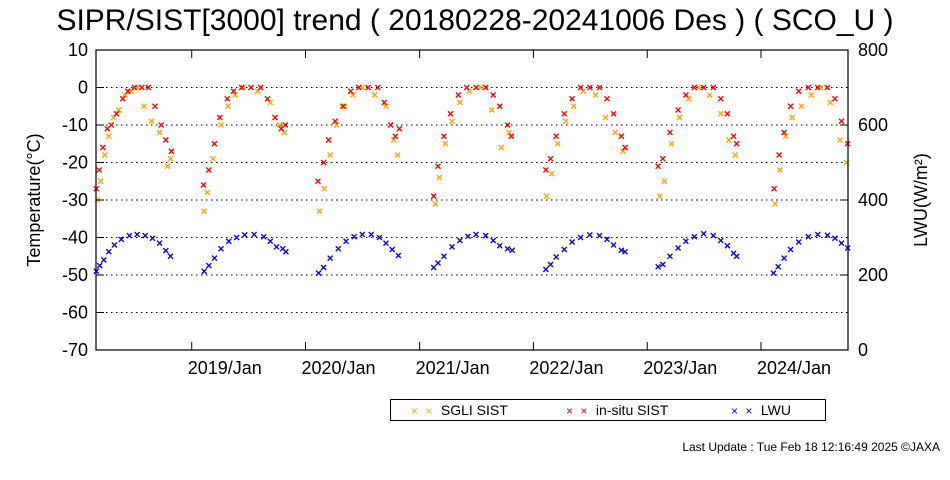 The height and width of the screenshot is (480, 950). I want to click on x-tick-label: 2022/Jan, so click(566, 368).